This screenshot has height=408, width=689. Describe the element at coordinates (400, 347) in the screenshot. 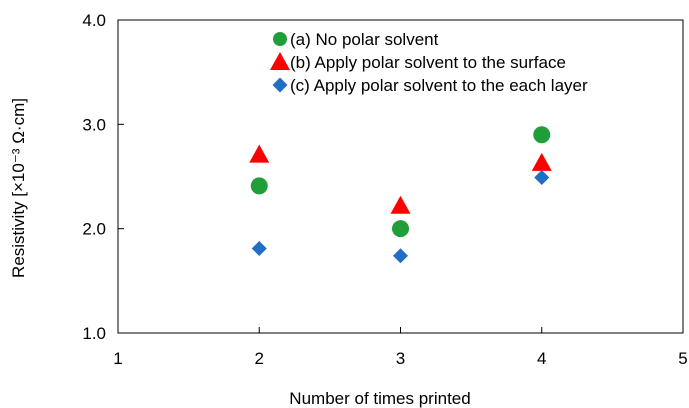

I see `x-axis-ticks: 1 2 3 4 5` at that location.